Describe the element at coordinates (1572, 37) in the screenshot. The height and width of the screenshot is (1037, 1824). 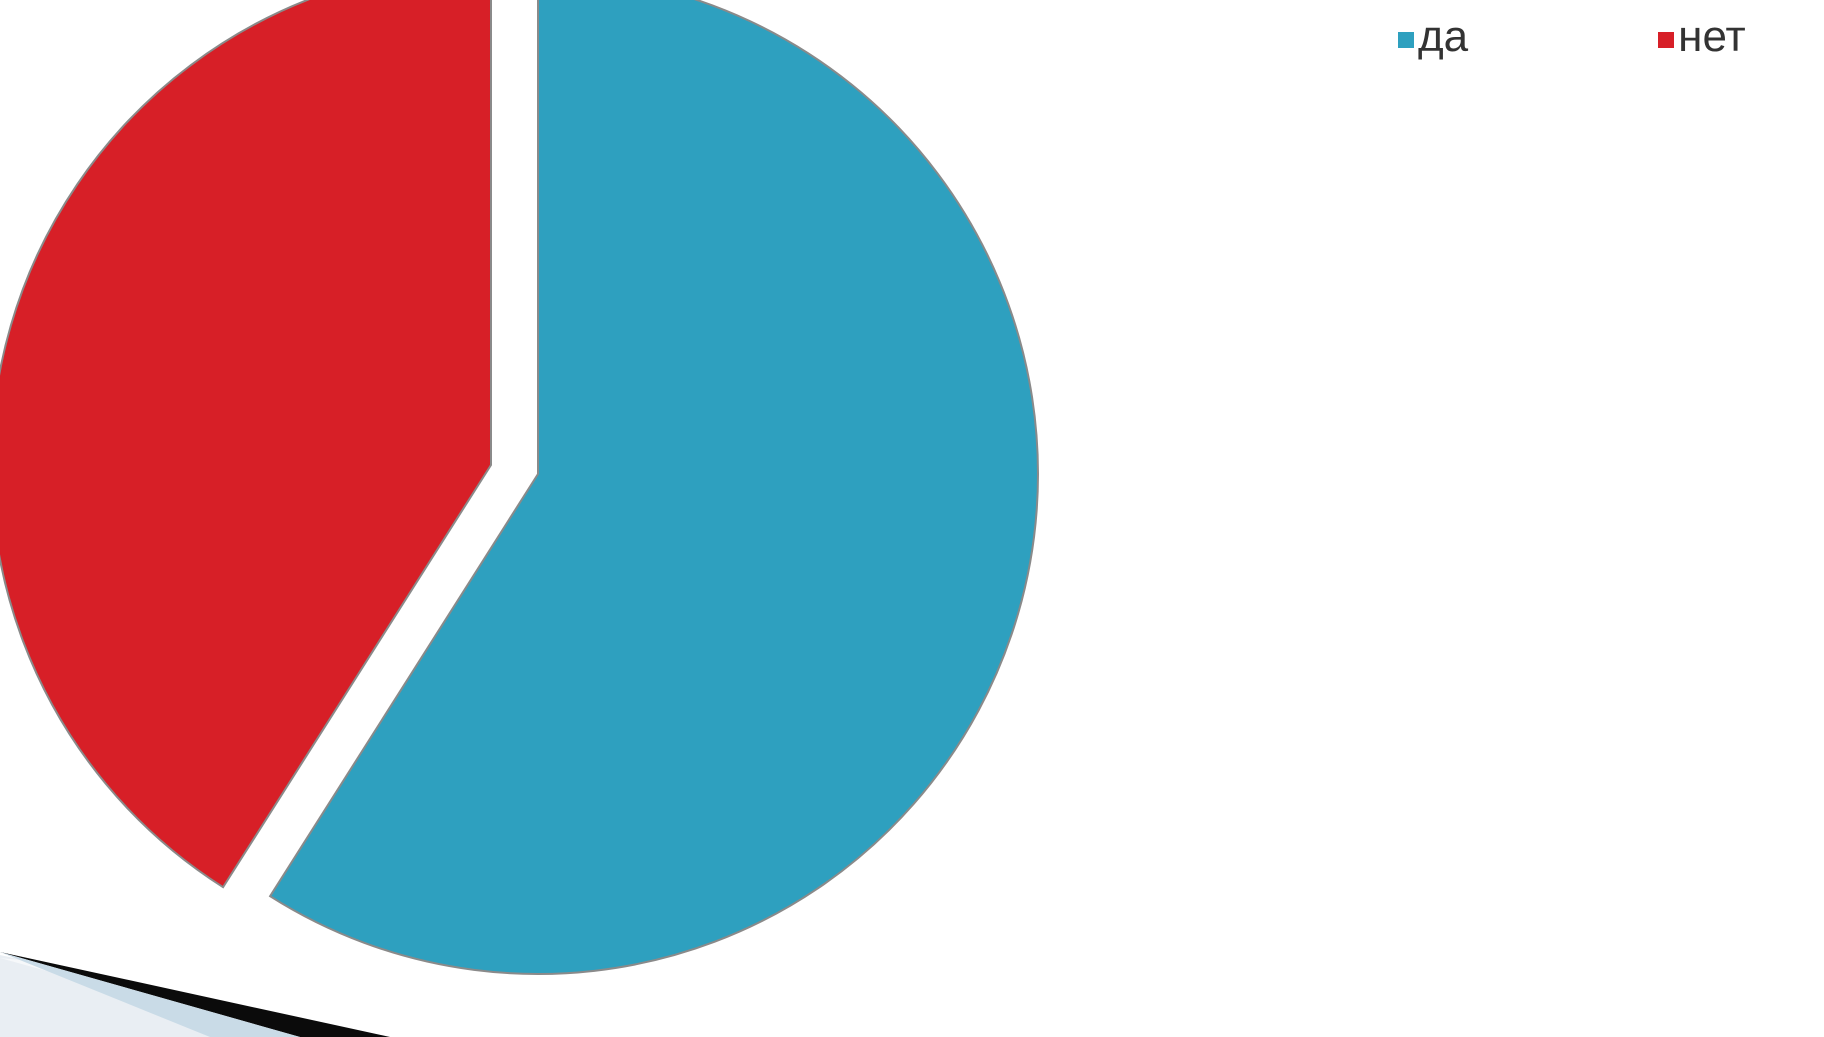
I see `chart-legend: да нет` at that location.